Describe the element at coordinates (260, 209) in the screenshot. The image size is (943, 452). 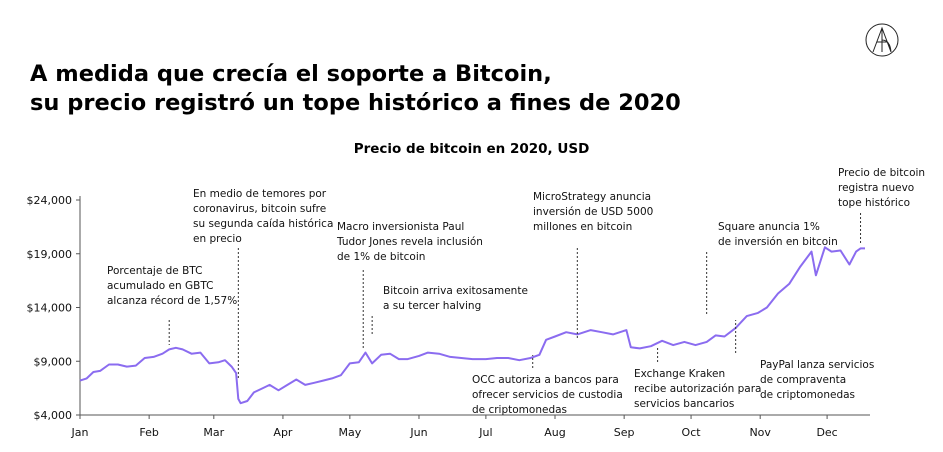
I see `annotation-line: coronavirus, bitcoin sufre` at that location.